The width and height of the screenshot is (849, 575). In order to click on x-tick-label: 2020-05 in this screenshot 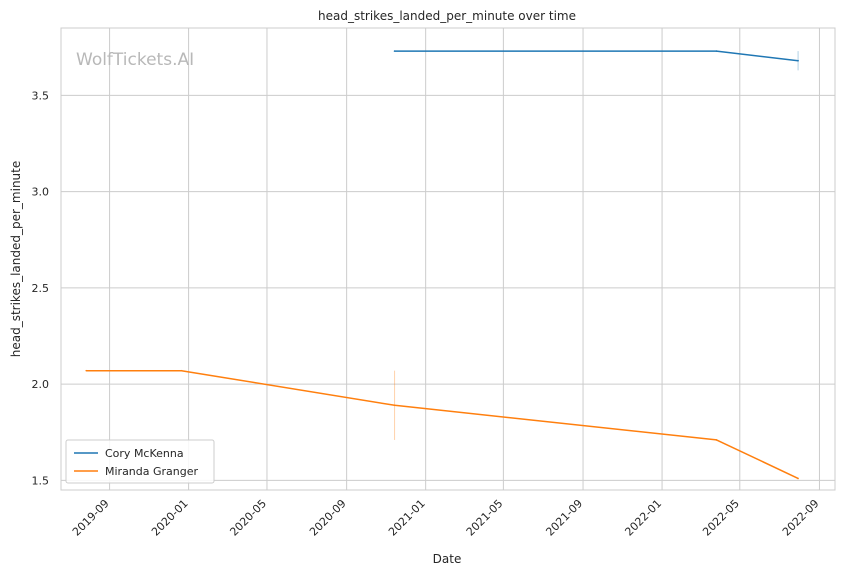, I will do `click(248, 518)`.